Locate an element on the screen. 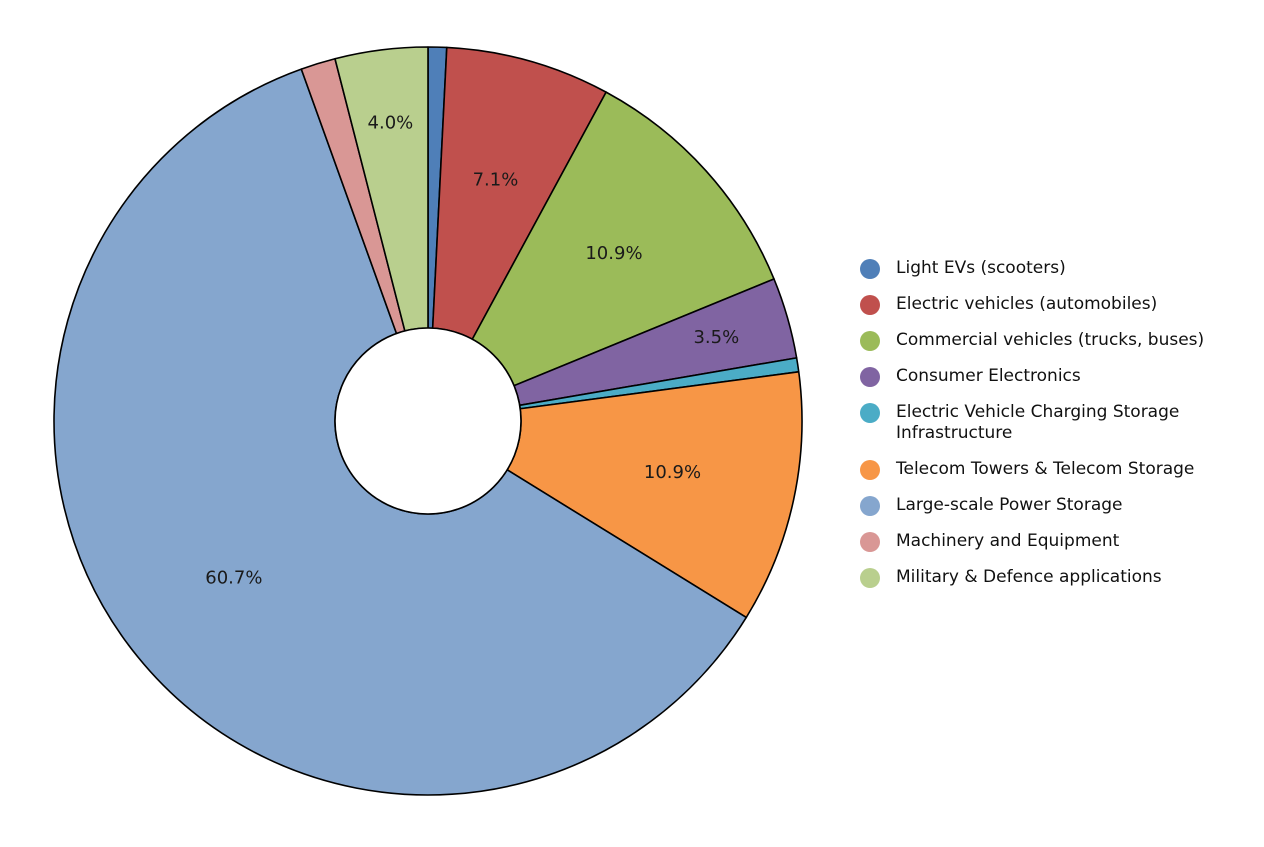  legend-item: Consumer Electronics is located at coordinates (1055, 376).